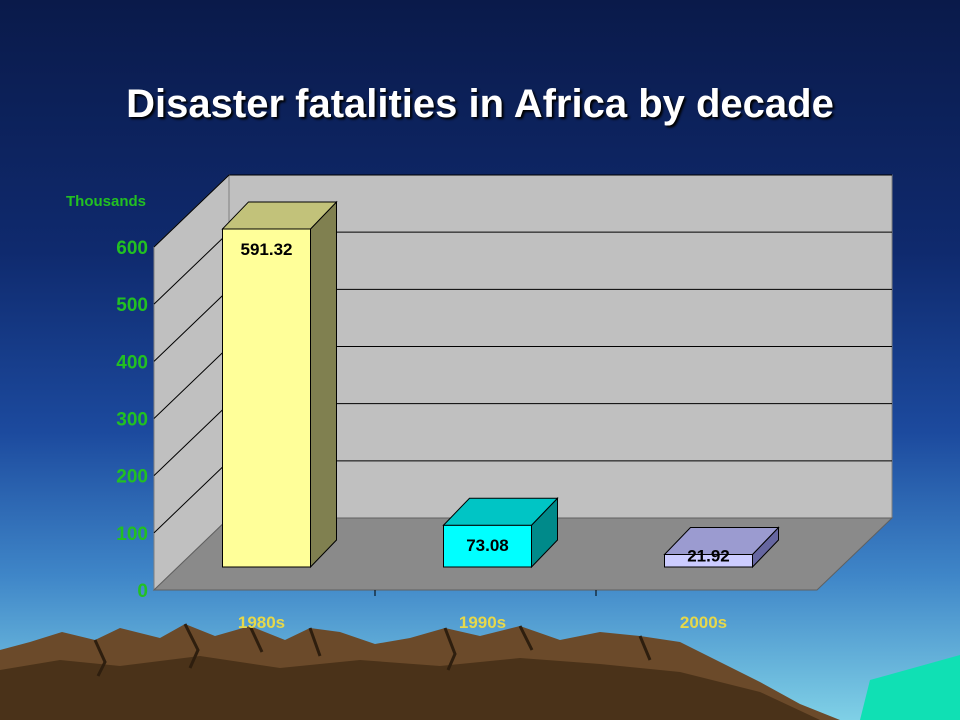  Describe the element at coordinates (132, 305) in the screenshot. I see `y-tick-label: 500` at that location.